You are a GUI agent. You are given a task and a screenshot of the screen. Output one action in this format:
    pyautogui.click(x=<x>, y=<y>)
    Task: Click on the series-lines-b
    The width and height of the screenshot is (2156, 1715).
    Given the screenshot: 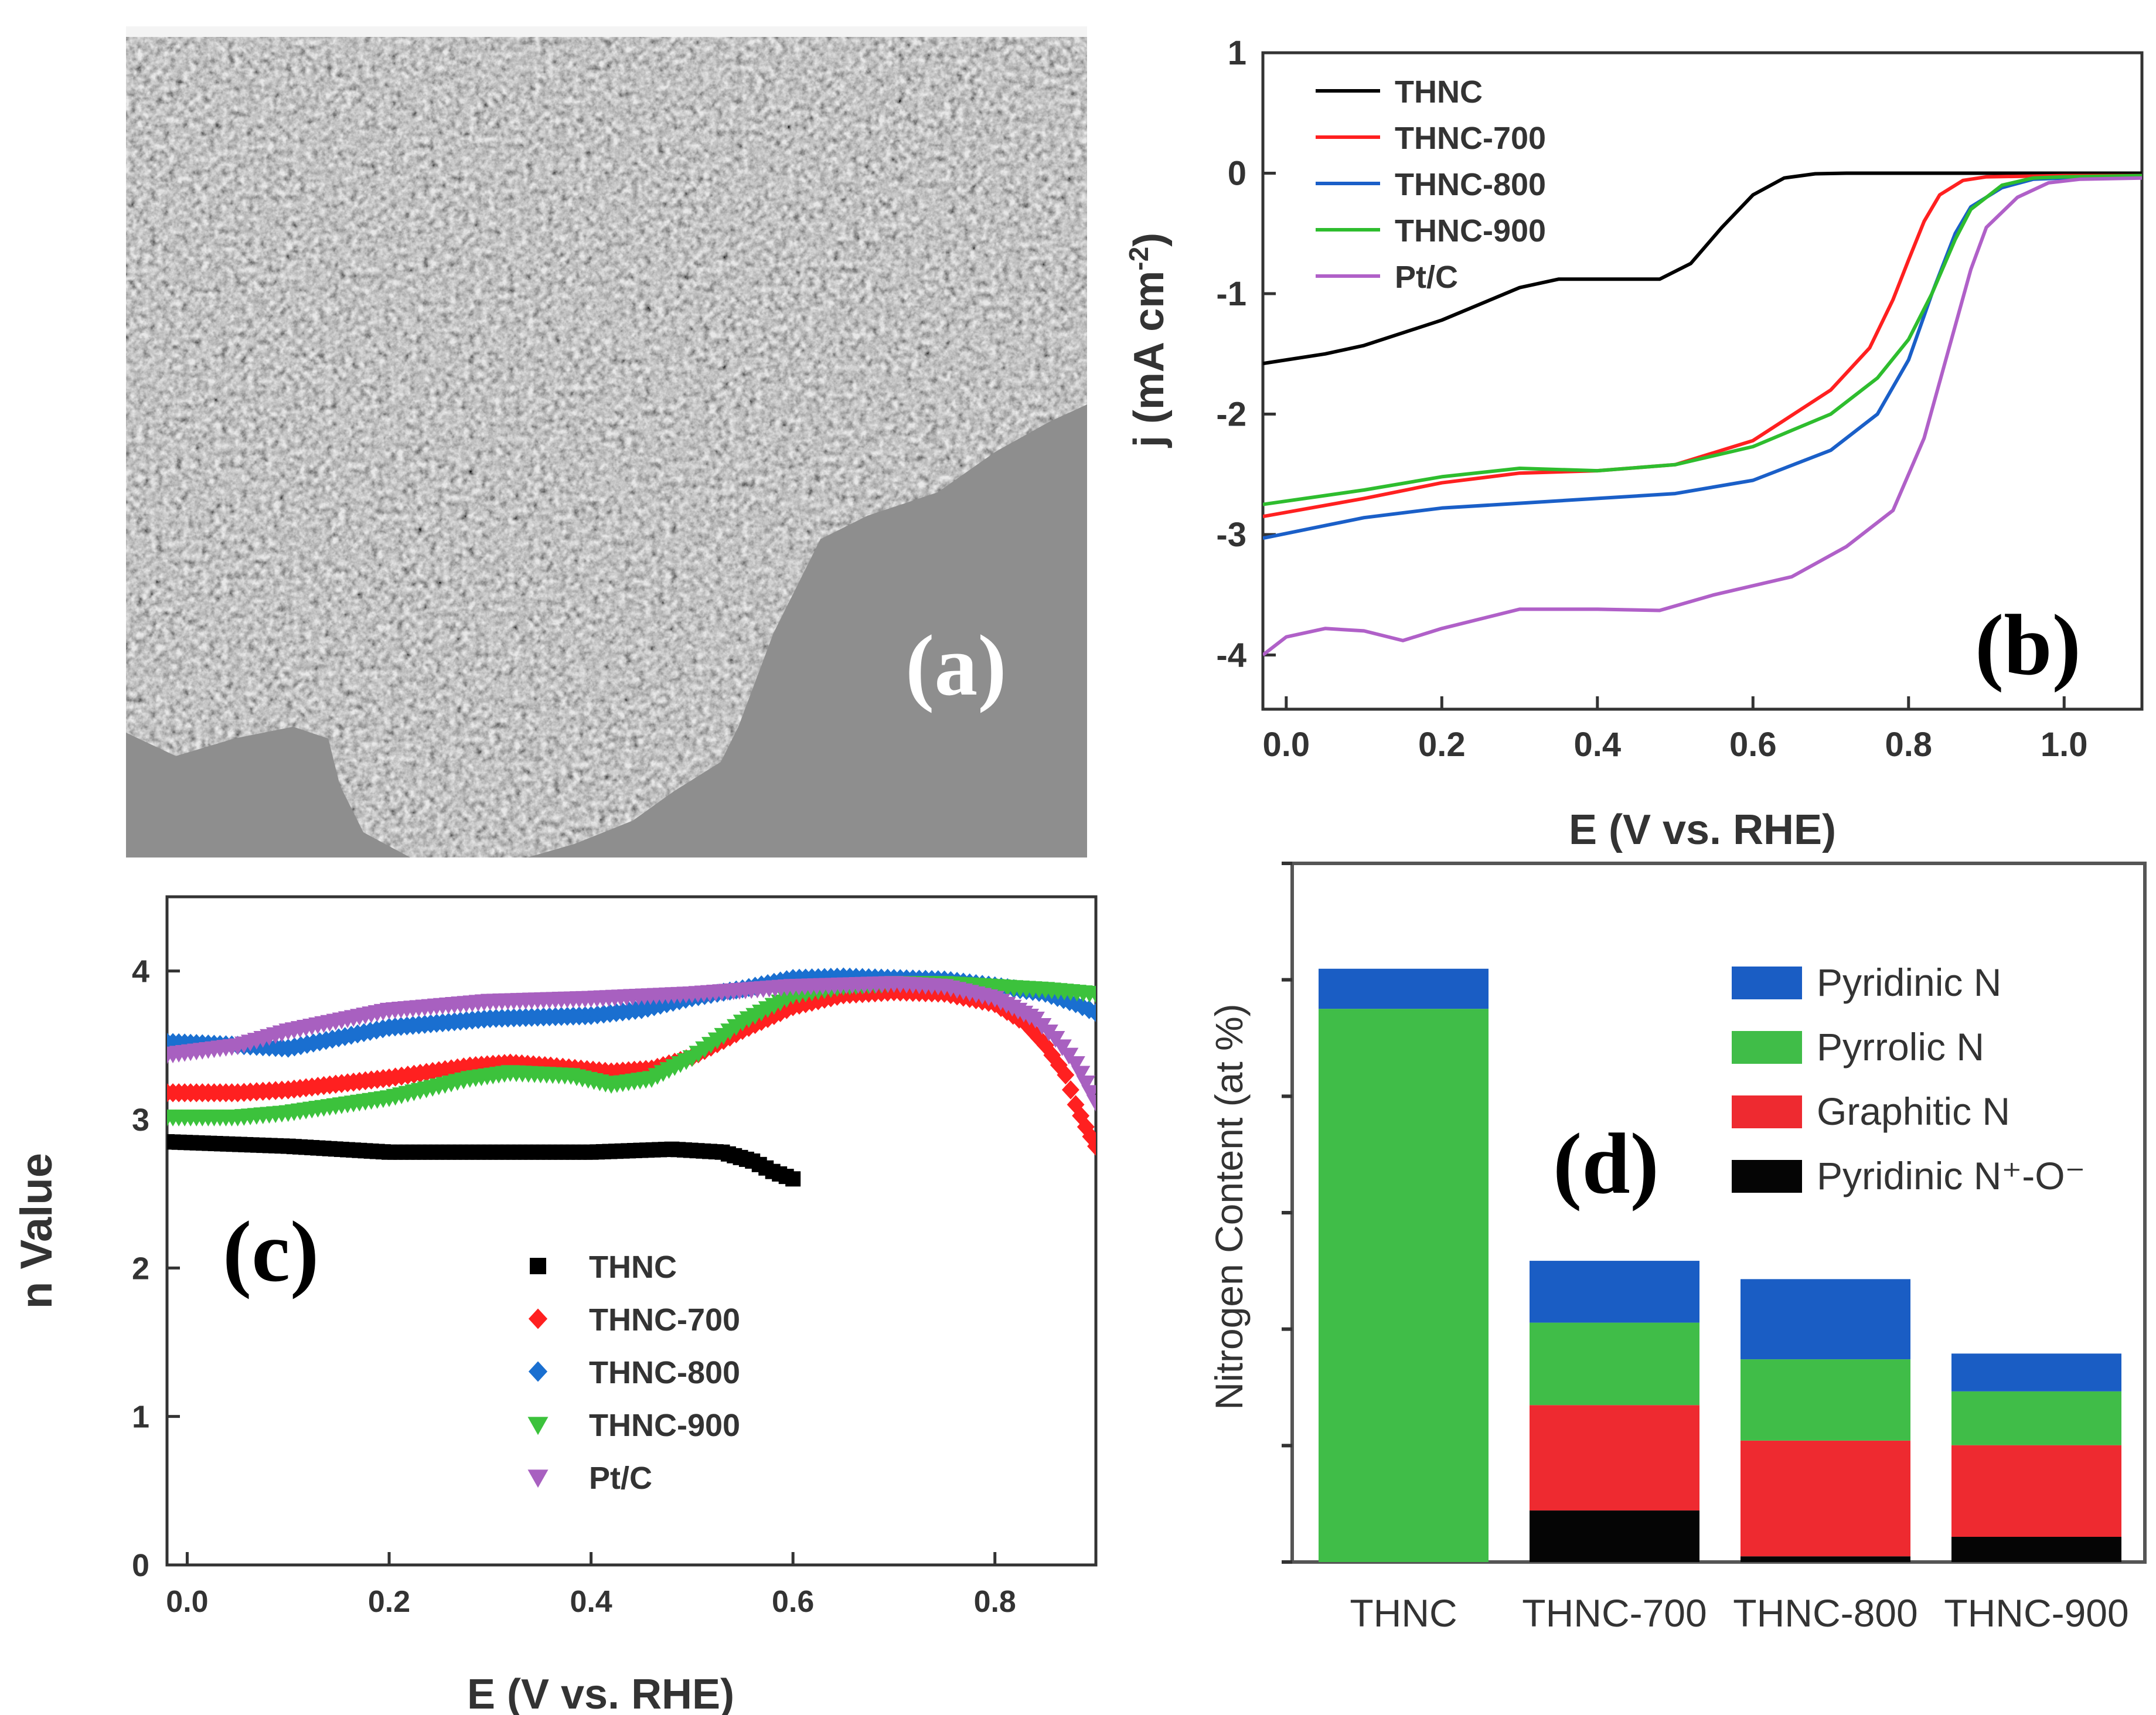 What is the action you would take?
    pyautogui.click(x=1702, y=413)
    